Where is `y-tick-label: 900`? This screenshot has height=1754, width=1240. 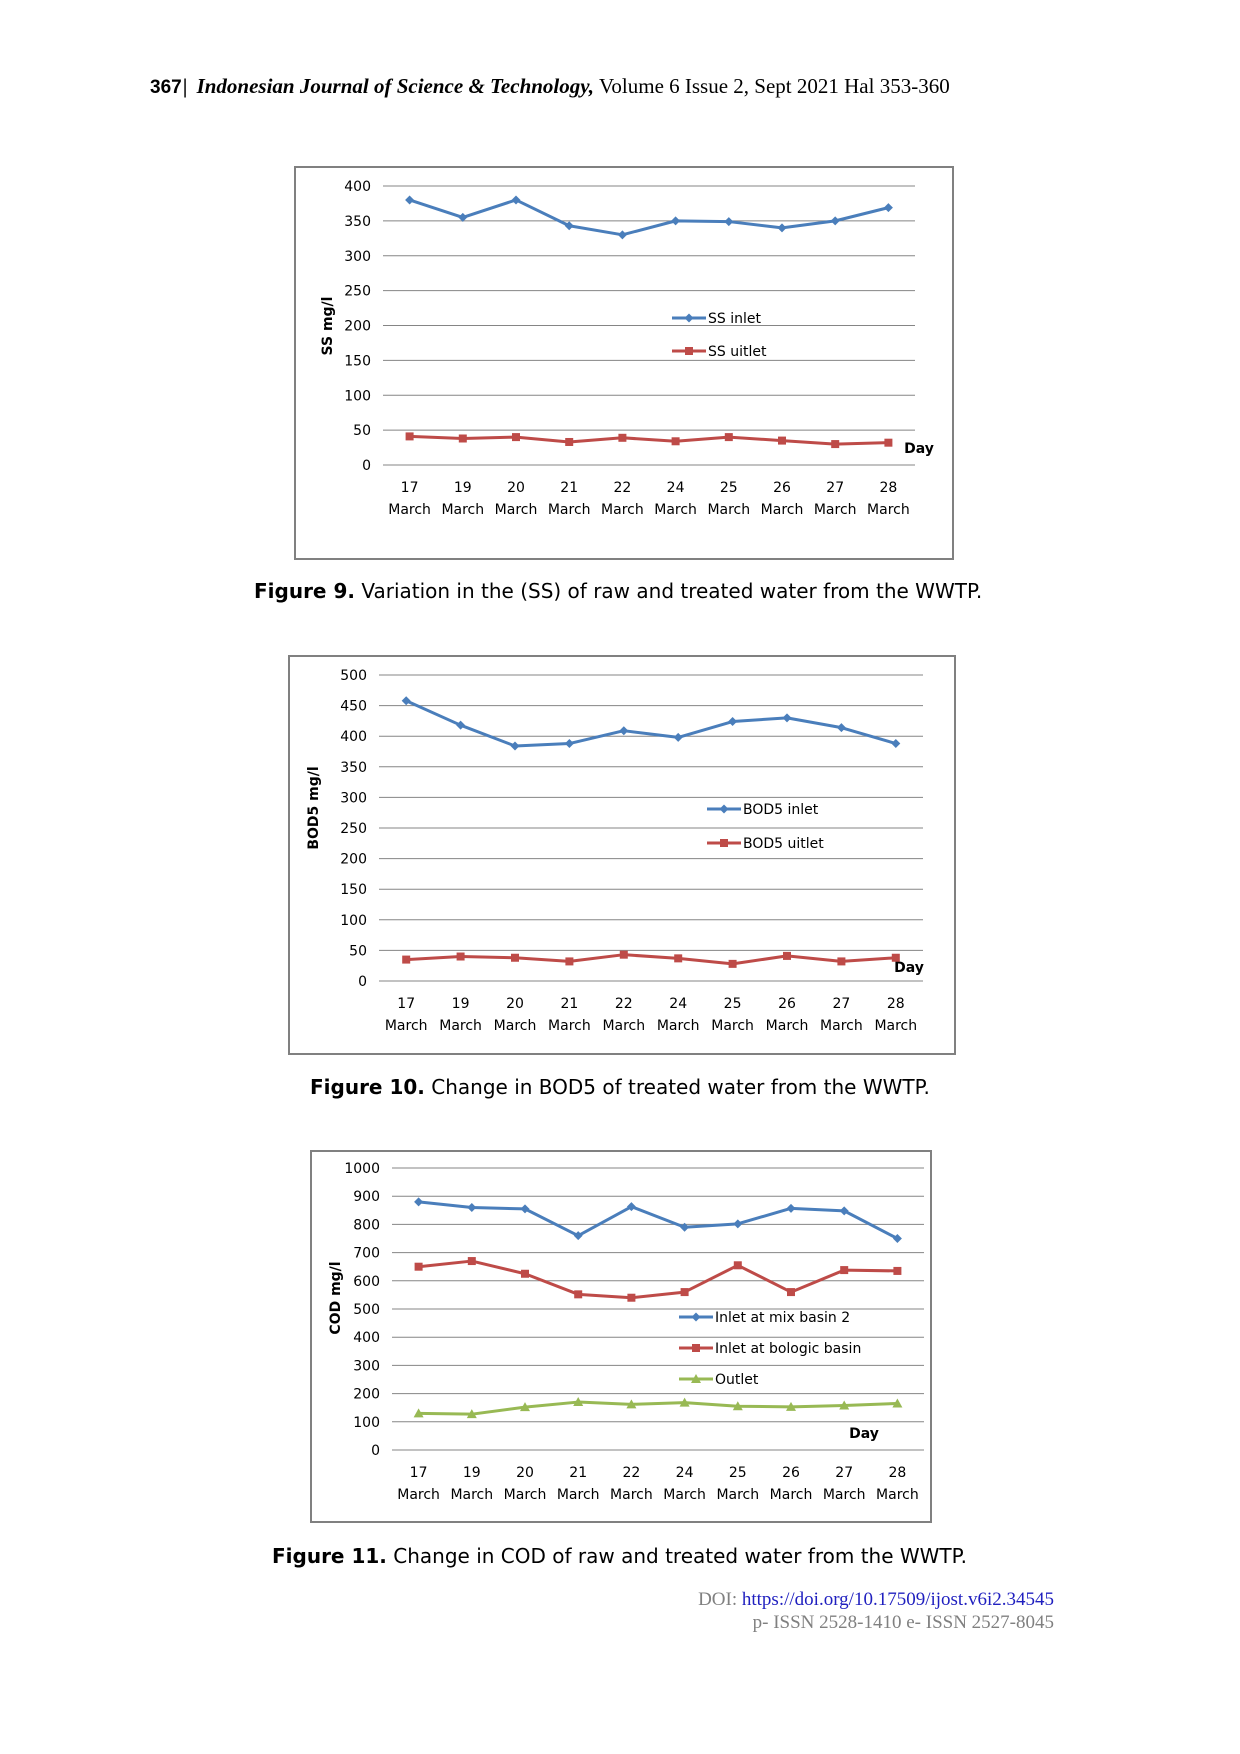 y-tick-label: 900 is located at coordinates (366, 1197).